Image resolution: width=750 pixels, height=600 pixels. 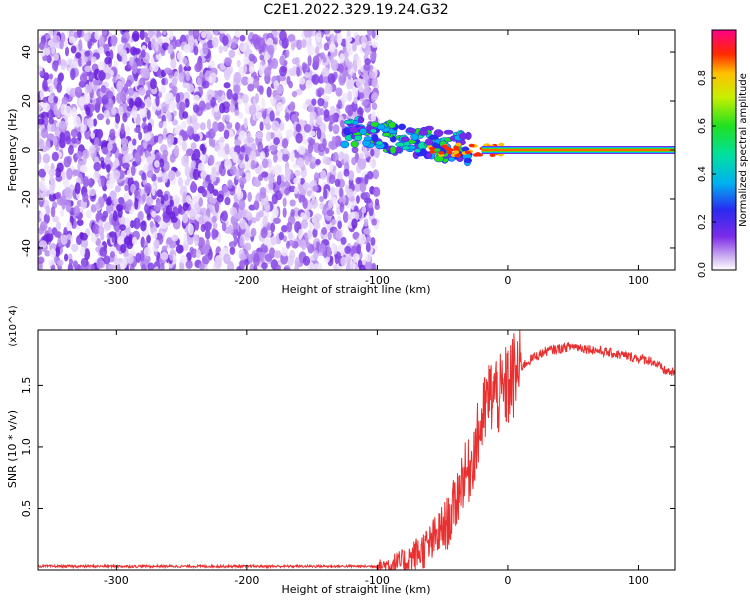 I want to click on x-tick-label: -200, so click(x=246, y=280).